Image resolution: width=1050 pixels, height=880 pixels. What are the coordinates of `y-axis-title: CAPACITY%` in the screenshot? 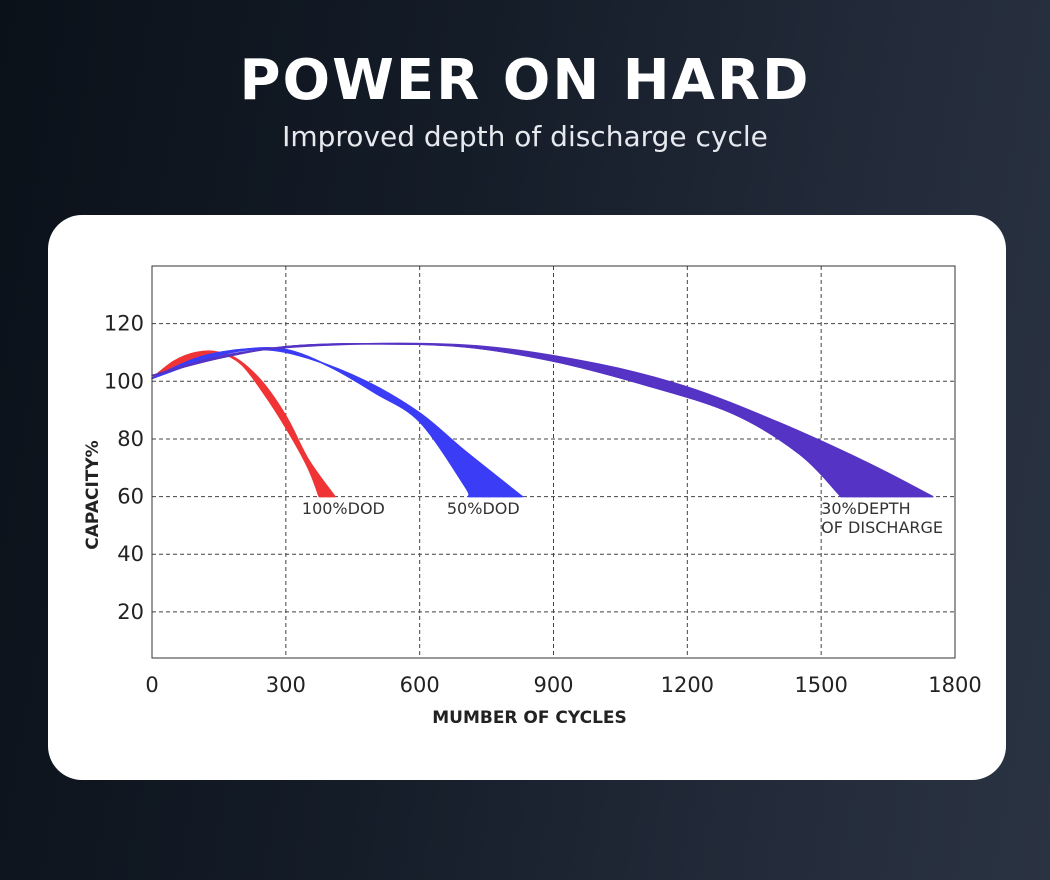 It's located at (93, 494).